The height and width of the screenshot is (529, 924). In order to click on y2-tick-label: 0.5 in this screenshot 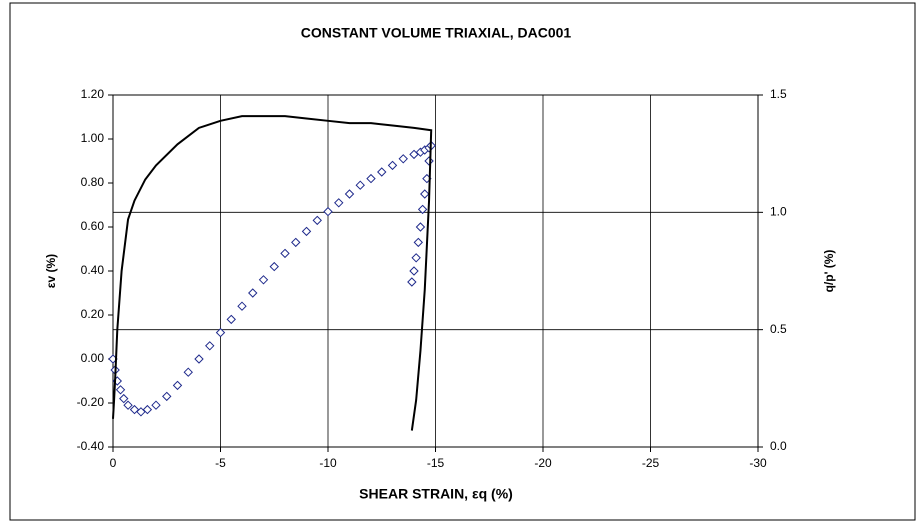, I will do `click(778, 329)`.